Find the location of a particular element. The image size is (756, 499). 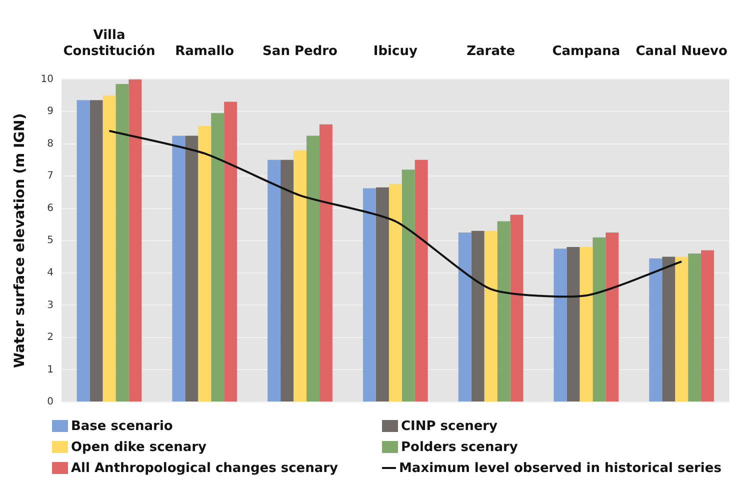

y-tick-label: 10 is located at coordinates (47, 79).